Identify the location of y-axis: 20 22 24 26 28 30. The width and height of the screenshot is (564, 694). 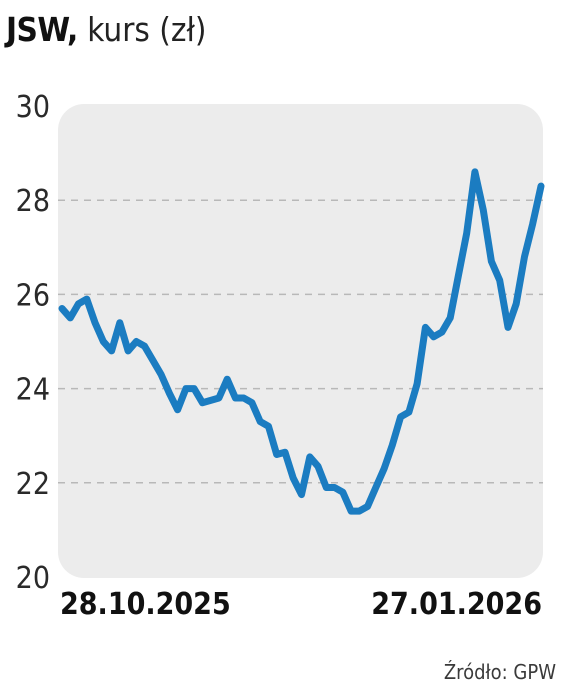
(33, 343).